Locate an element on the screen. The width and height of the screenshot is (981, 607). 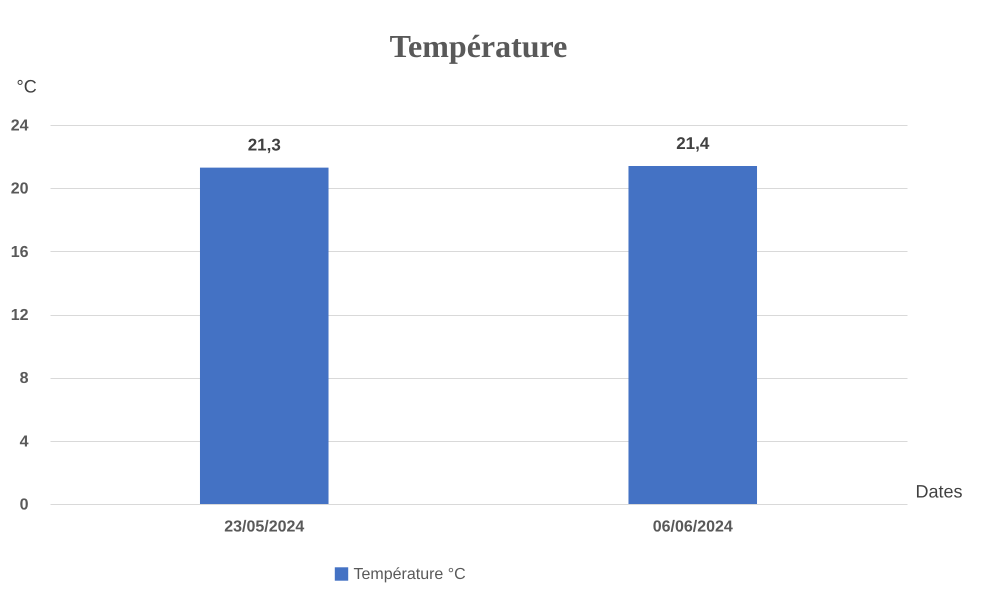
y-tick-label: 4 is located at coordinates (24, 441).